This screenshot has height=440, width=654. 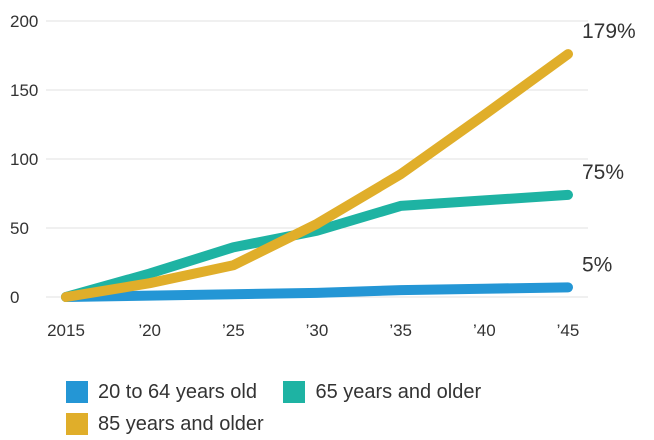 What do you see at coordinates (24, 21) in the screenshot?
I see `y-tick-label: 200` at bounding box center [24, 21].